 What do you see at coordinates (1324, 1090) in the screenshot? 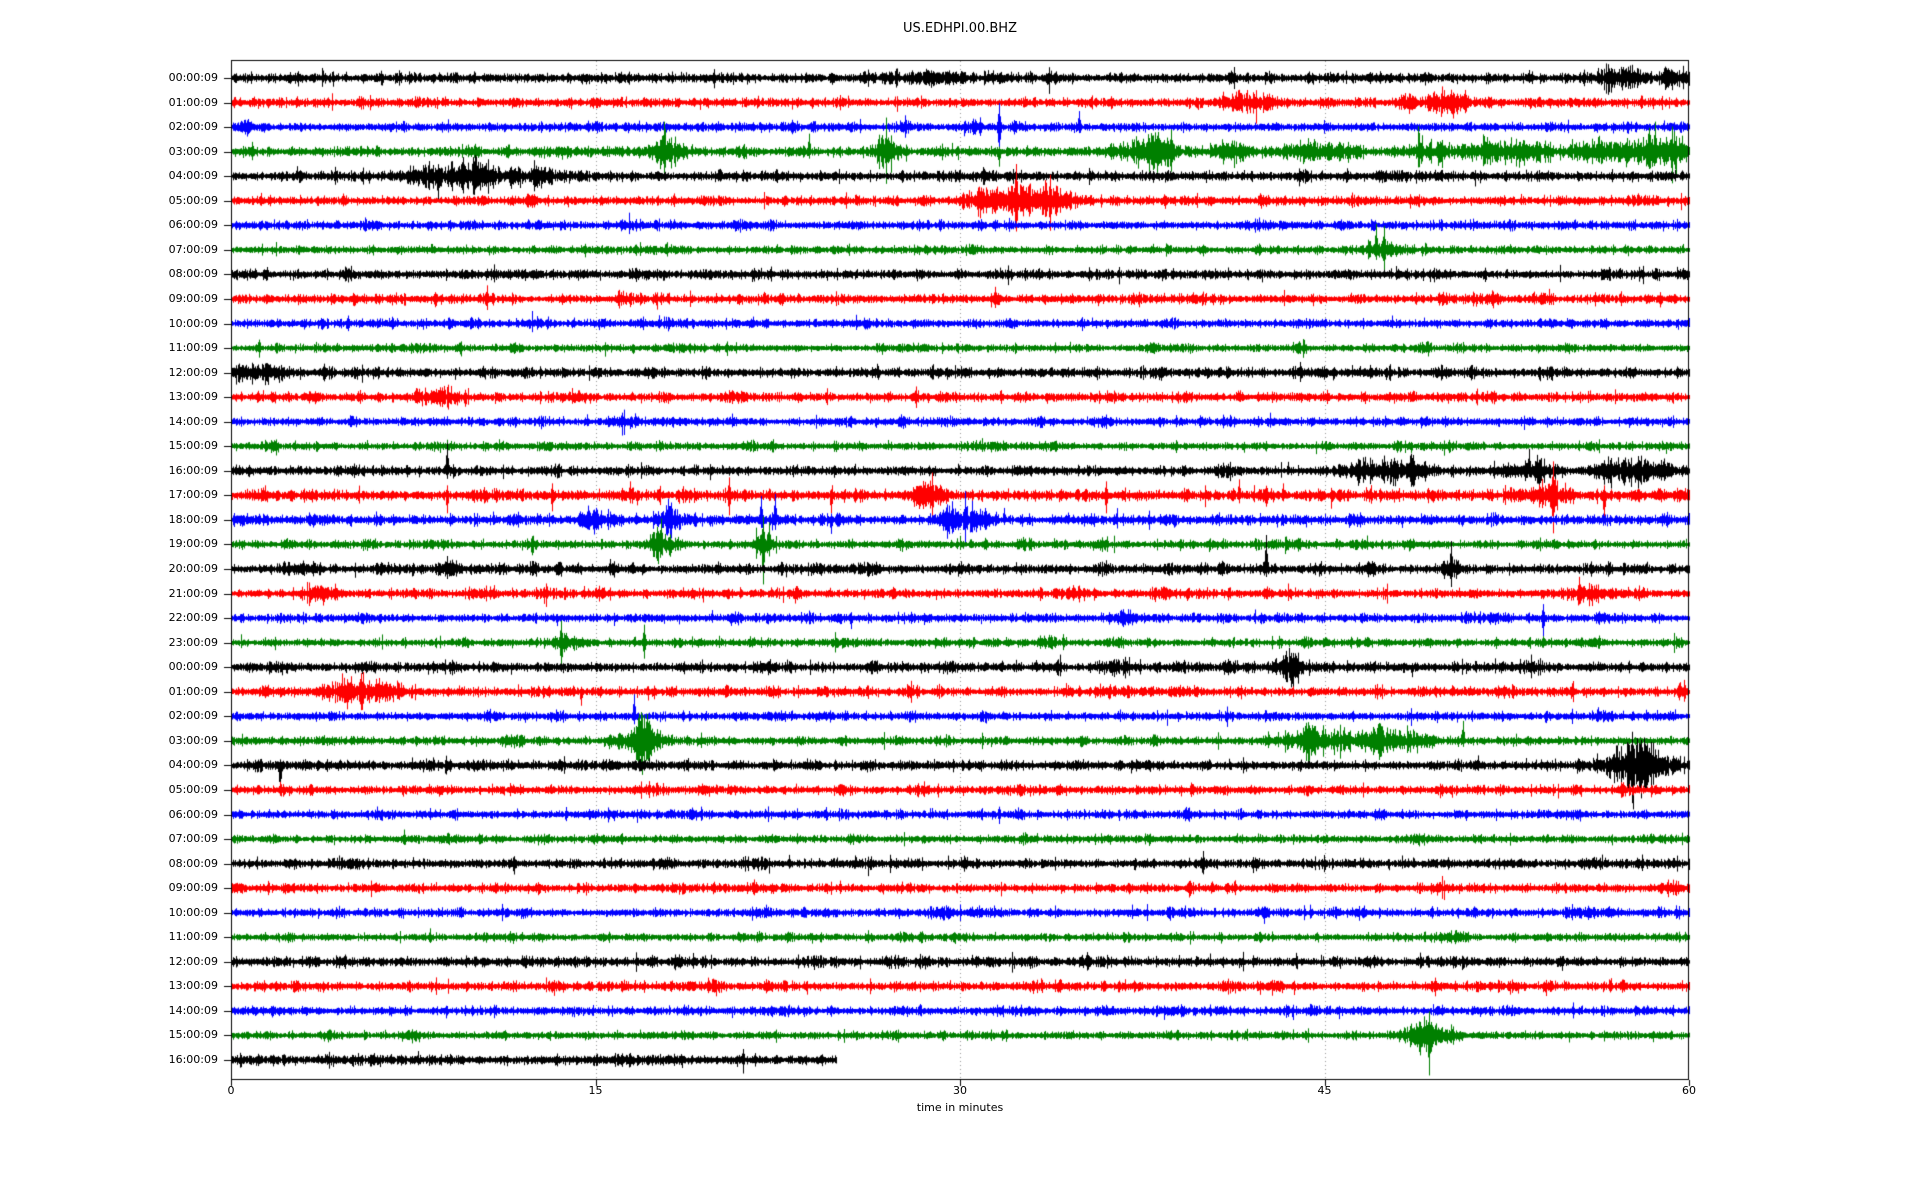
I see `x-tick-label: 45` at bounding box center [1324, 1090].